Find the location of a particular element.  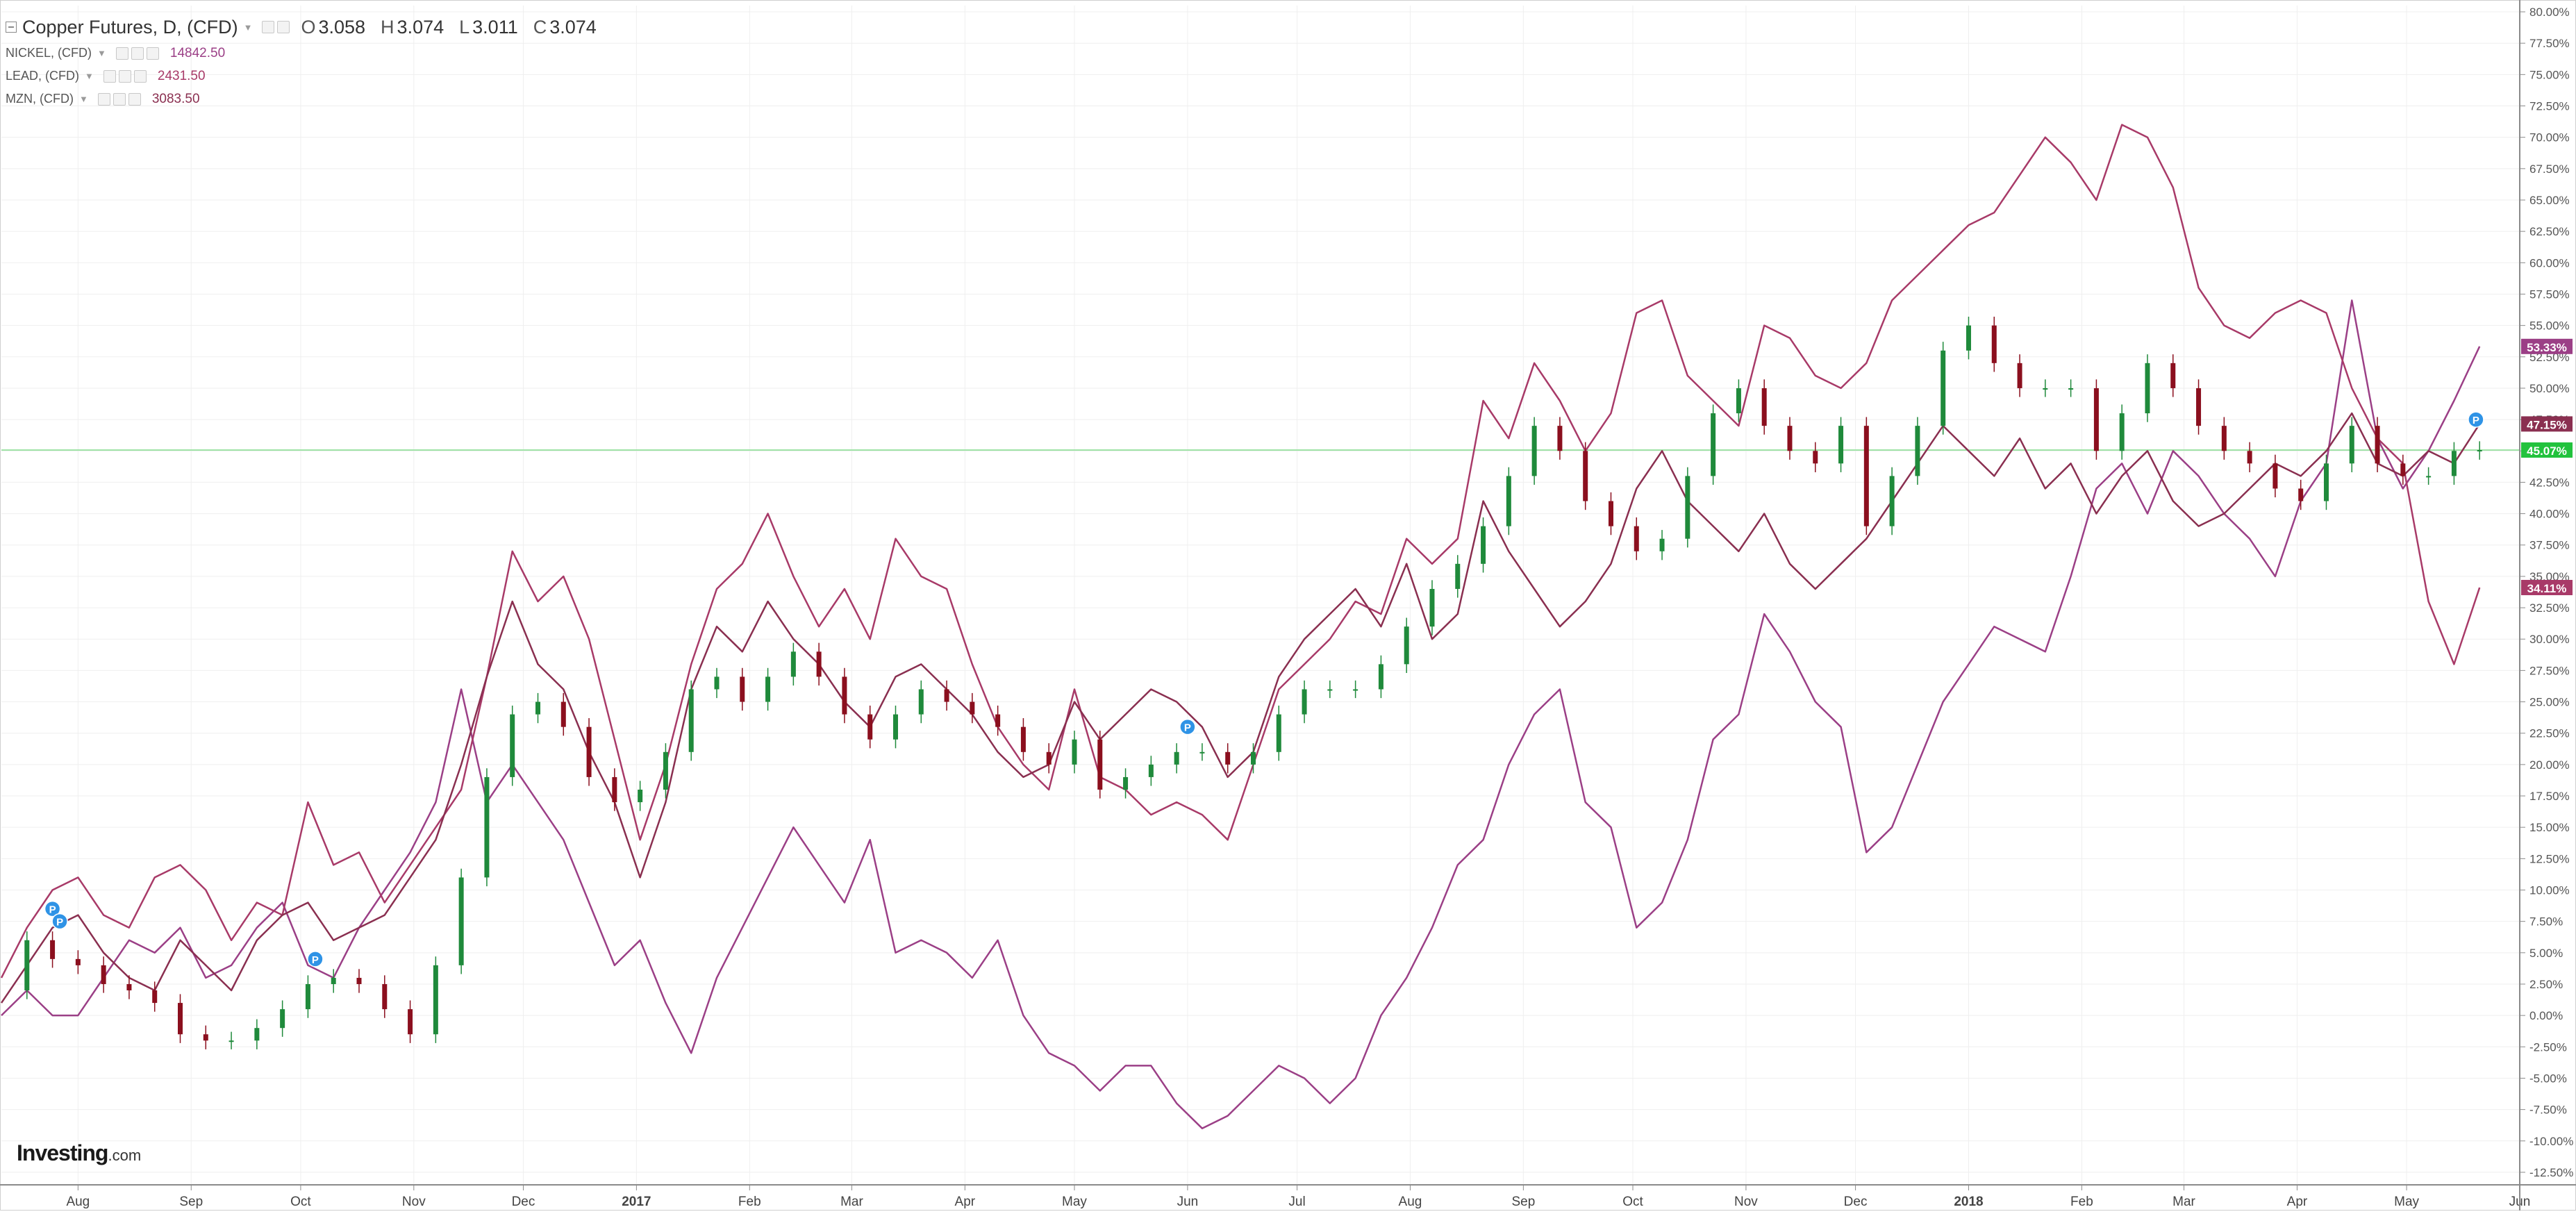

series-end-tag is located at coordinates (2547, 587).